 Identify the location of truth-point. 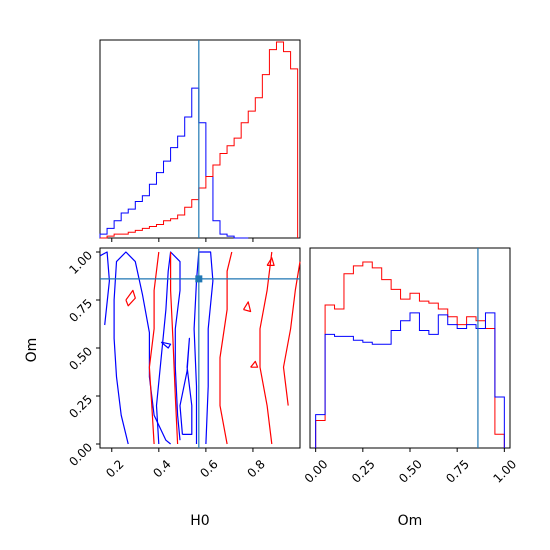
(199, 279).